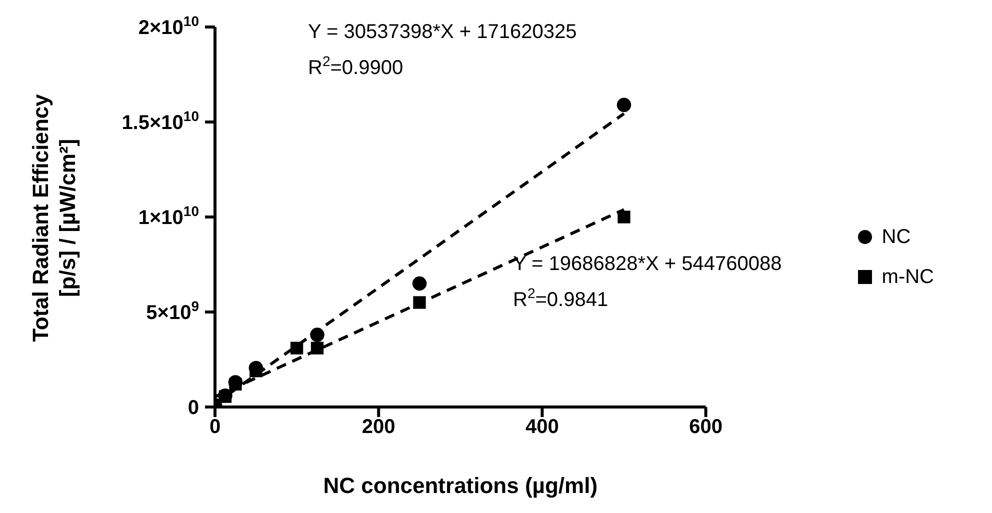 This screenshot has height=513, width=992. What do you see at coordinates (161, 121) in the screenshot?
I see `y-tick-label: 1.5×10$^{10}$` at bounding box center [161, 121].